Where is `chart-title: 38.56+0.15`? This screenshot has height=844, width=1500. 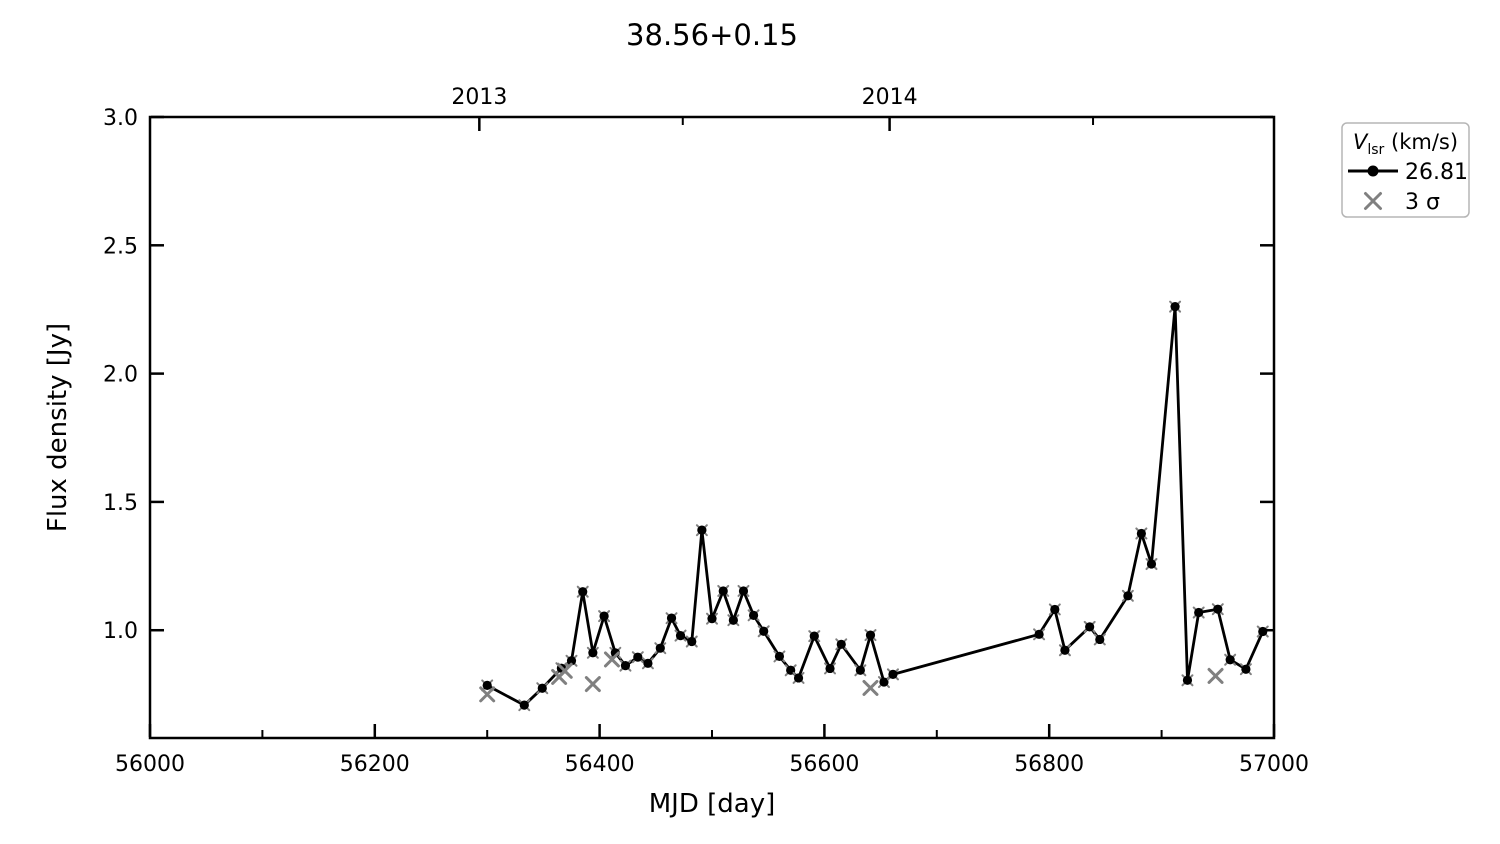 chart-title: 38.56+0.15 is located at coordinates (712, 35).